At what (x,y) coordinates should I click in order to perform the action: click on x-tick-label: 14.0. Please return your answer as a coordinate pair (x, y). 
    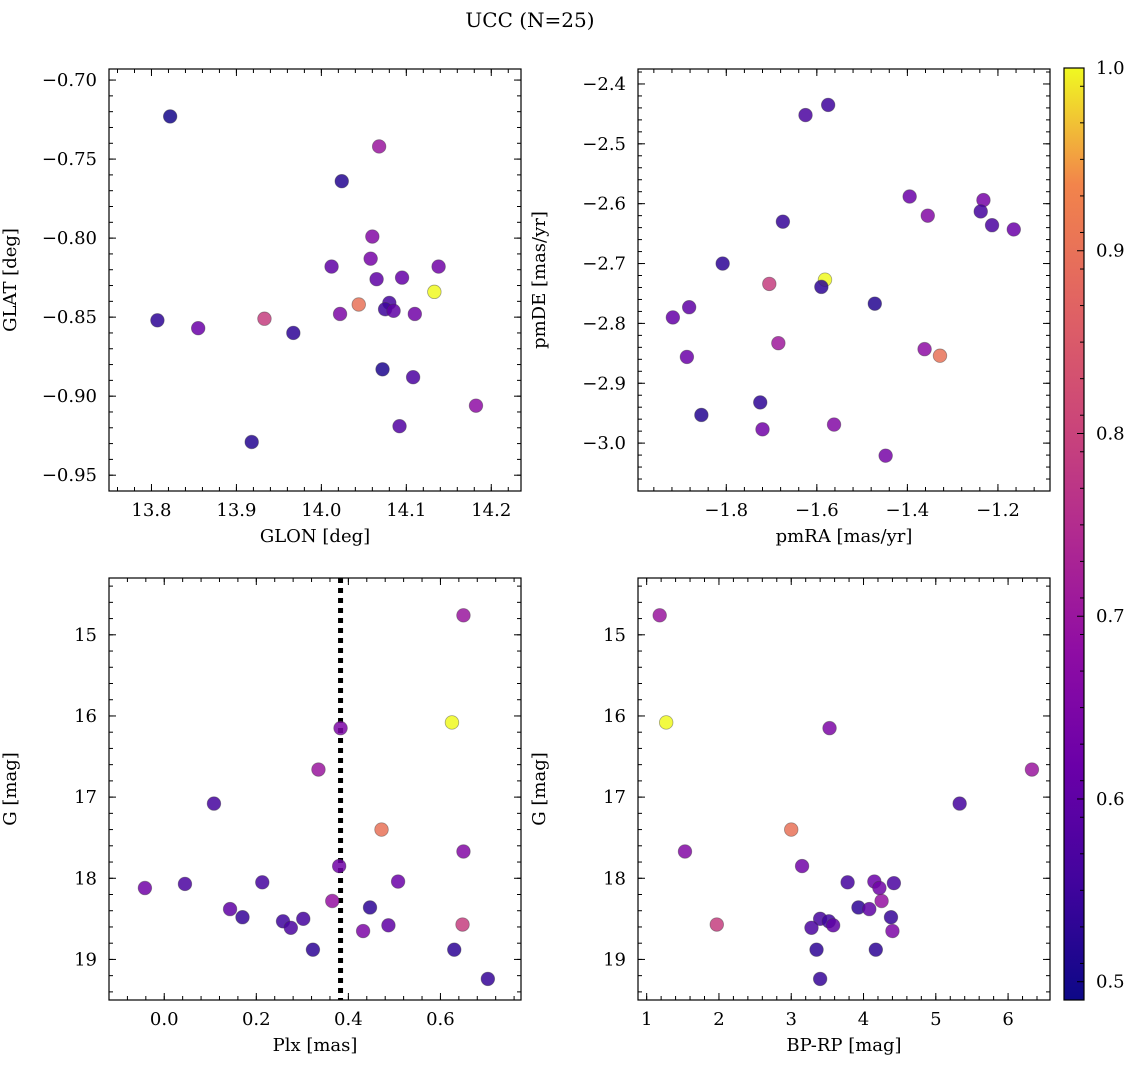
    Looking at the image, I should click on (321, 510).